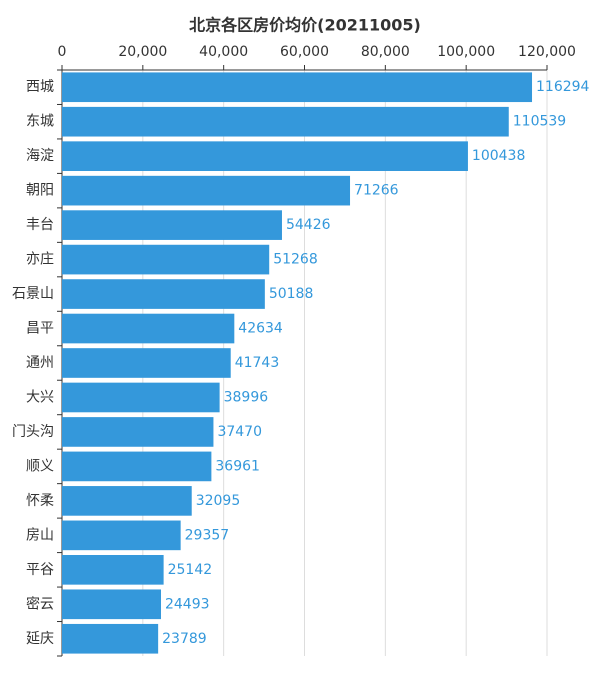 The height and width of the screenshot is (683, 600). I want to click on y-tick-label: 顺义, so click(40, 466).